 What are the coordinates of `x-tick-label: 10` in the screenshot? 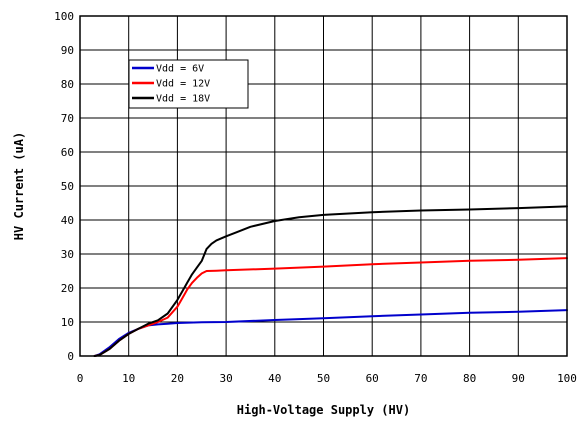 It's located at (128, 378).